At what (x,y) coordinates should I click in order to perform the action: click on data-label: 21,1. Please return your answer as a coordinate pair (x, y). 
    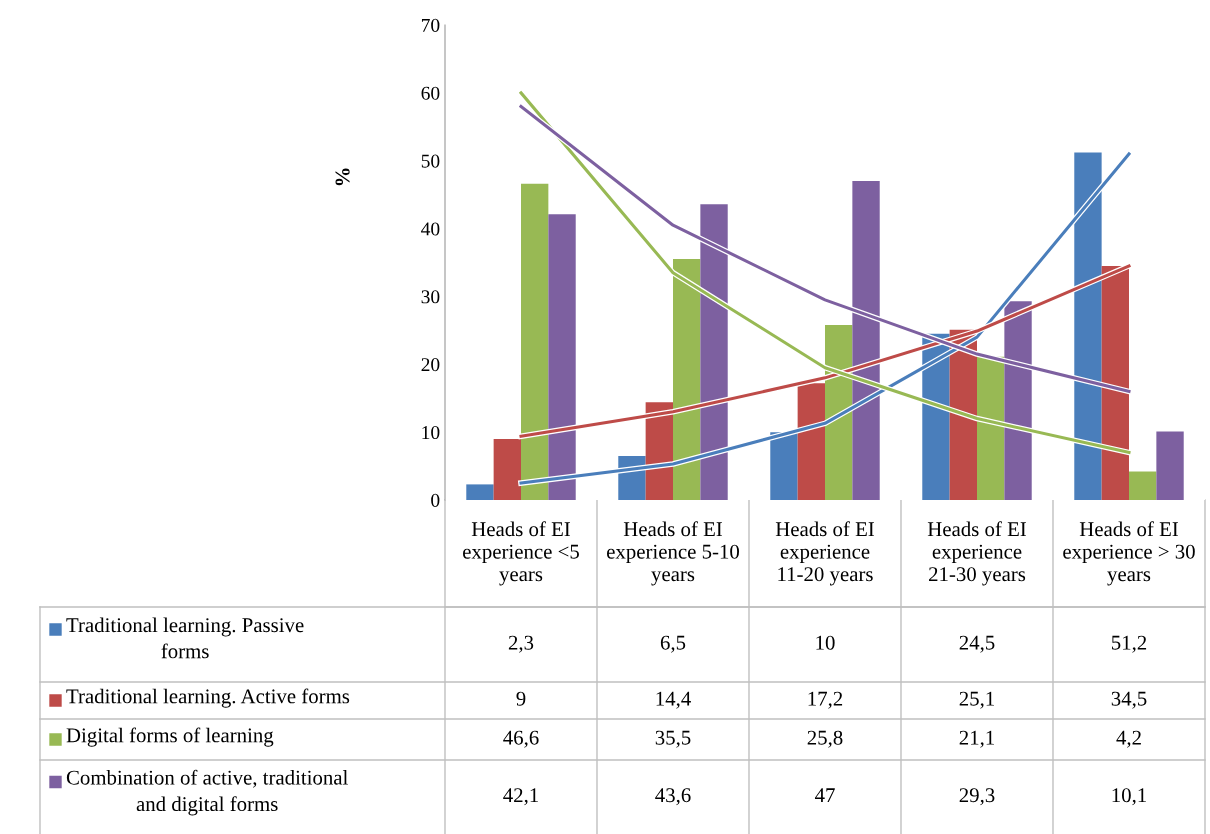
    Looking at the image, I should click on (976, 739).